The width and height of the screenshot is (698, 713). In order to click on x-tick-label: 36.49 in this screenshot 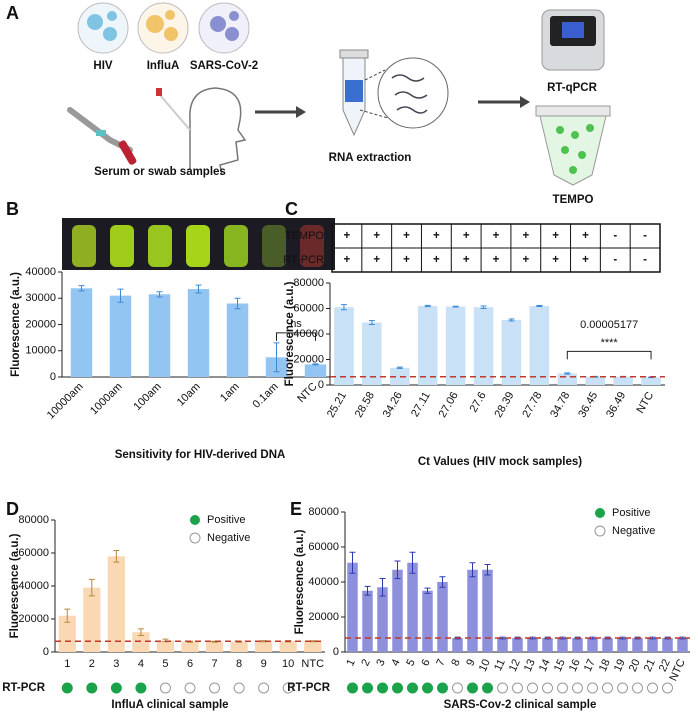, I will do `click(616, 405)`.